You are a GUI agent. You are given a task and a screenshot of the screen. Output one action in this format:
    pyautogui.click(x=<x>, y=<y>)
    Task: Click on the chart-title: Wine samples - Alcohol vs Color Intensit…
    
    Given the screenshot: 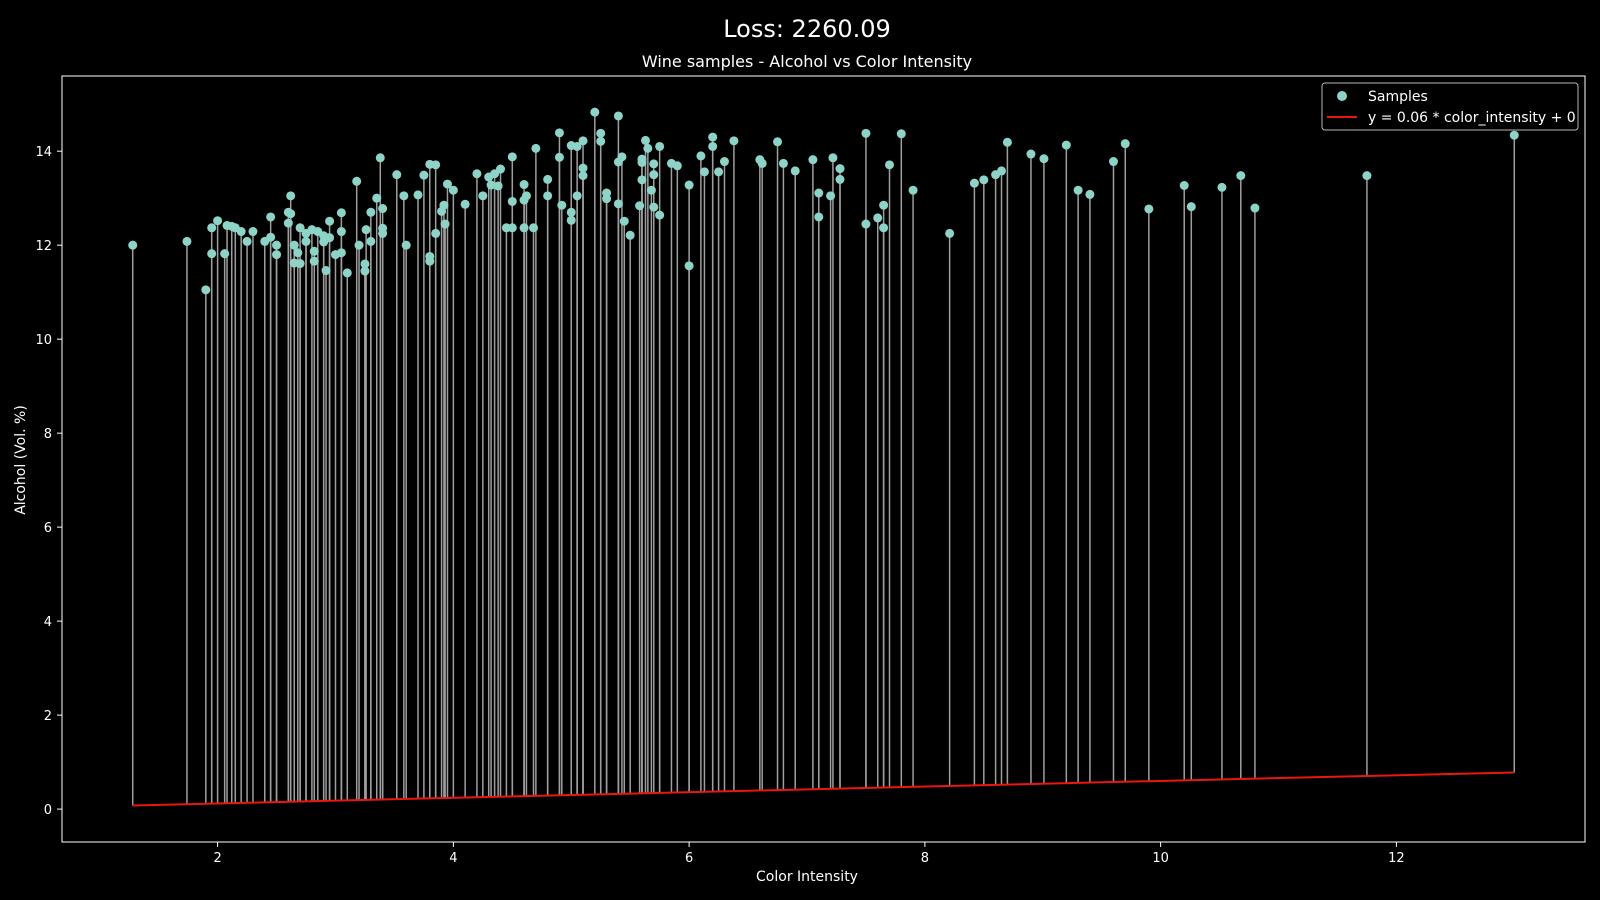 What is the action you would take?
    pyautogui.click(x=807, y=61)
    